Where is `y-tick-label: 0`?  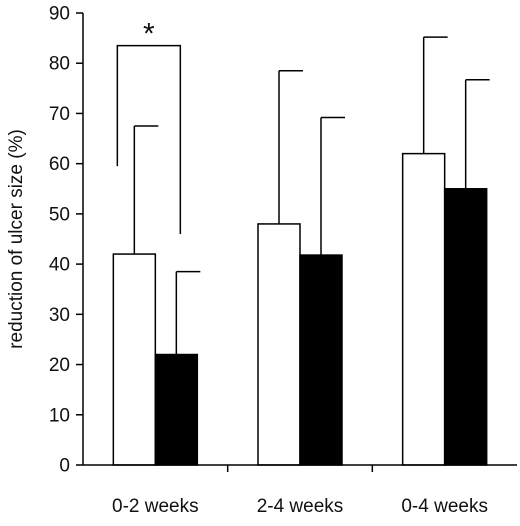
y-tick-label: 0 is located at coordinates (64, 466).